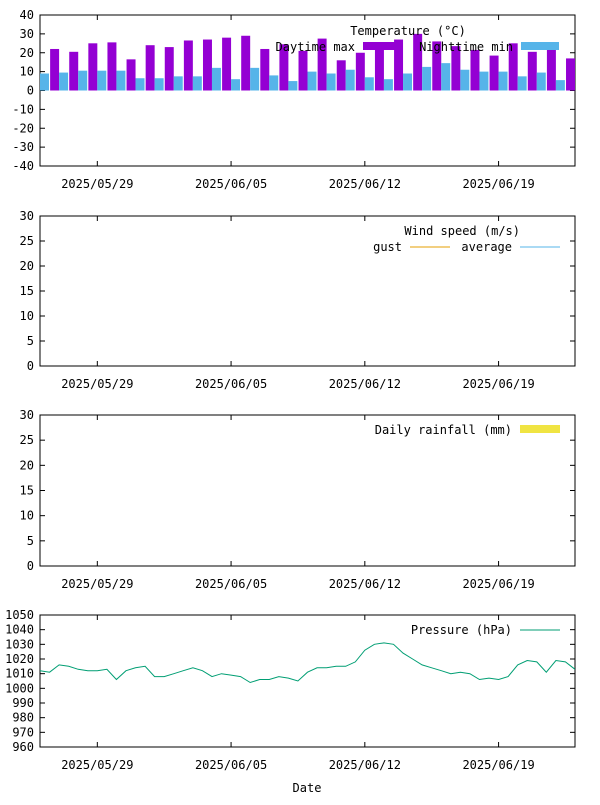 The image size is (600, 805). Describe the element at coordinates (19, 644) in the screenshot. I see `y-tick-label: 1030` at that location.